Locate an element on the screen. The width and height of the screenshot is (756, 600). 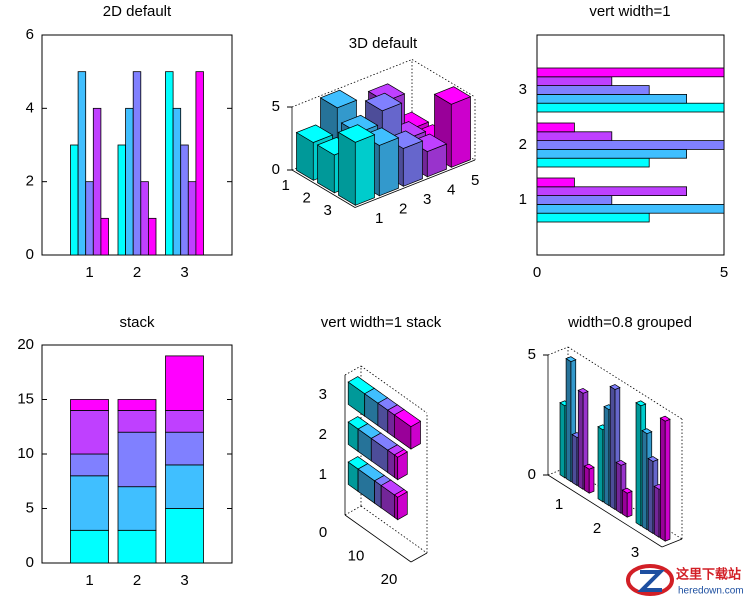
y-tick-label: 5 is located at coordinates (30, 507).